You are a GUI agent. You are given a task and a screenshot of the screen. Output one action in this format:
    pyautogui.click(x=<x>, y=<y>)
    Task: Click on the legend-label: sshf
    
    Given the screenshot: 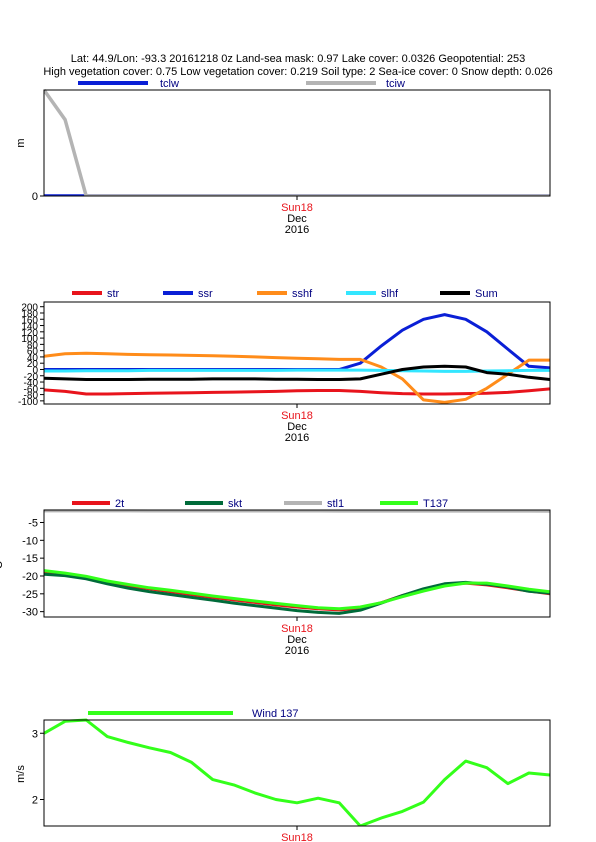 What is the action you would take?
    pyautogui.click(x=302, y=294)
    